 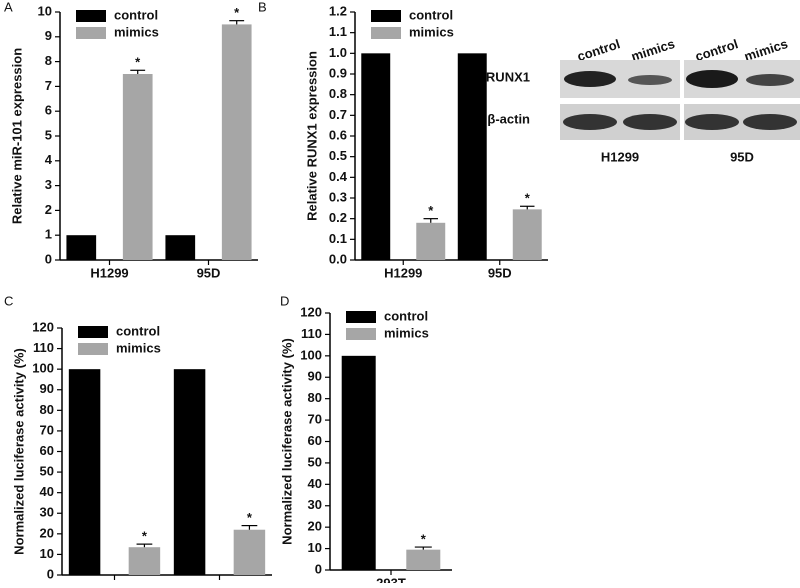 I want to click on y-tick-label: 1.2, so click(x=338, y=10).